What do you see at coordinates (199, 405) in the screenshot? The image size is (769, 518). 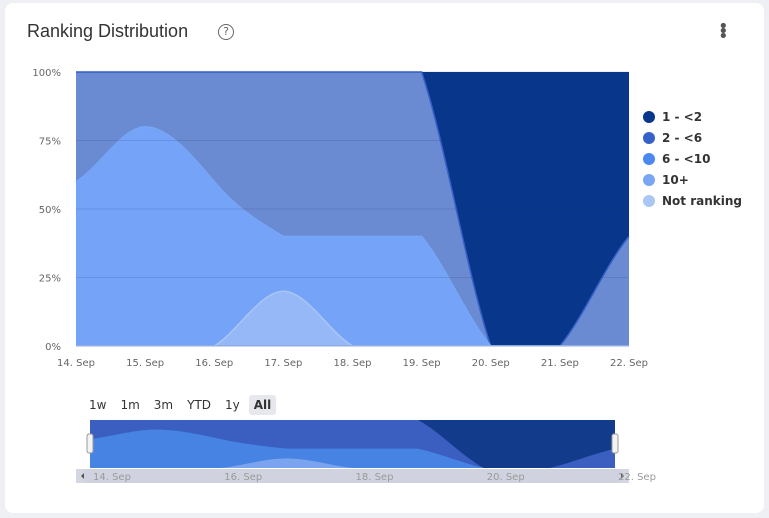 I see `range-button-ytd: YTD` at bounding box center [199, 405].